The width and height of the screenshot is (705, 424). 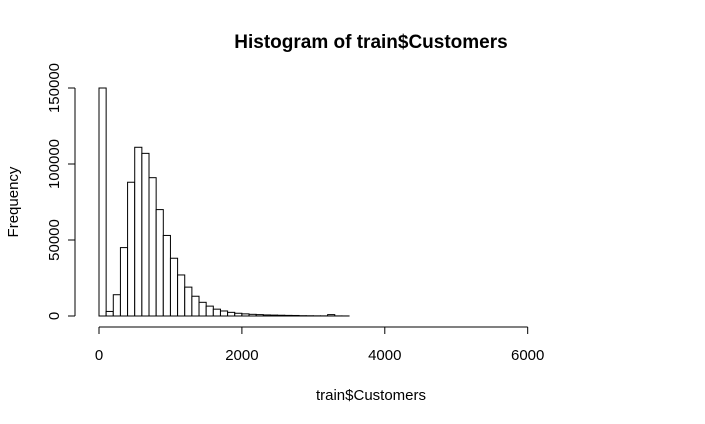 What do you see at coordinates (54, 240) in the screenshot?
I see `y-tick-label: 50000` at bounding box center [54, 240].